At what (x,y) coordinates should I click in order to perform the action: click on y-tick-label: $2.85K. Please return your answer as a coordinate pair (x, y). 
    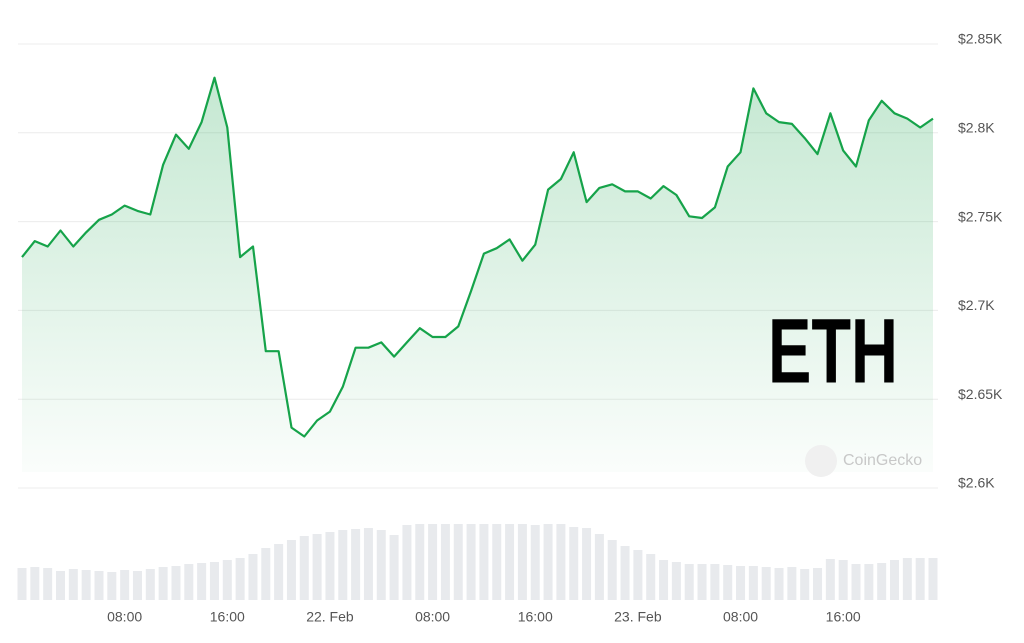
    Looking at the image, I should click on (980, 39).